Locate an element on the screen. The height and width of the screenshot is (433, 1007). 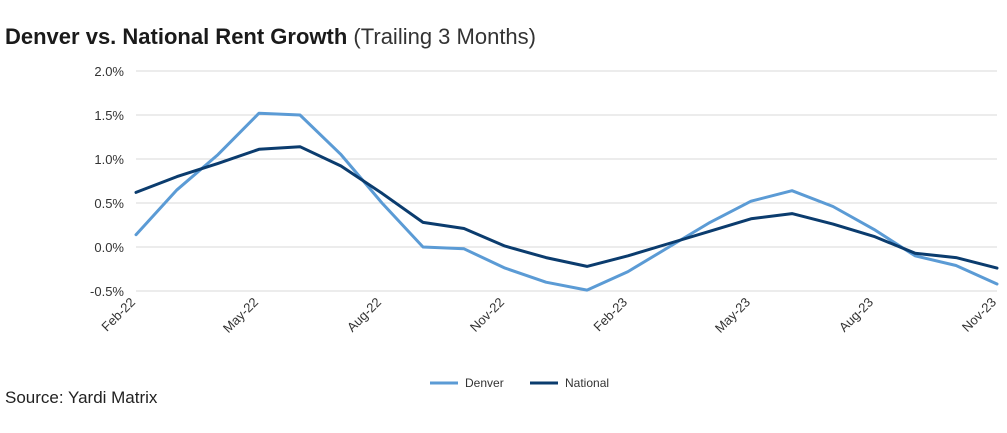
legend-item-national: National is located at coordinates (569, 383).